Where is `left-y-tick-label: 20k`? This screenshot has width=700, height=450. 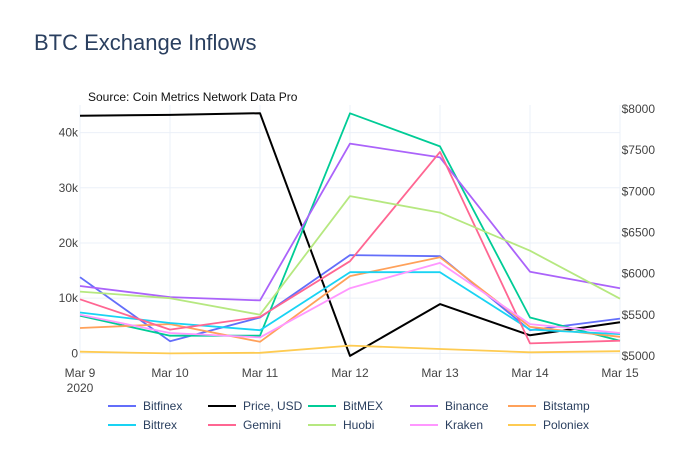 left-y-tick-label: 20k is located at coordinates (69, 243).